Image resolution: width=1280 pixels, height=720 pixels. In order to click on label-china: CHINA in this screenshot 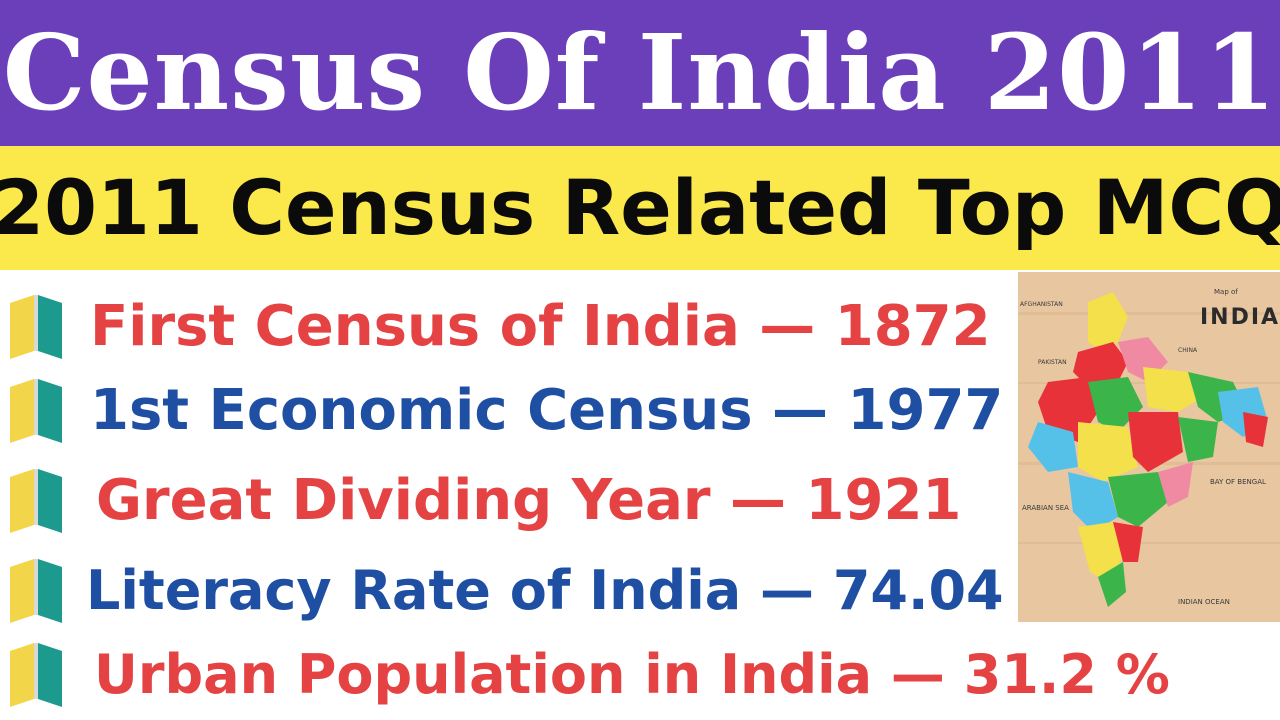, I will do `click(1188, 350)`.